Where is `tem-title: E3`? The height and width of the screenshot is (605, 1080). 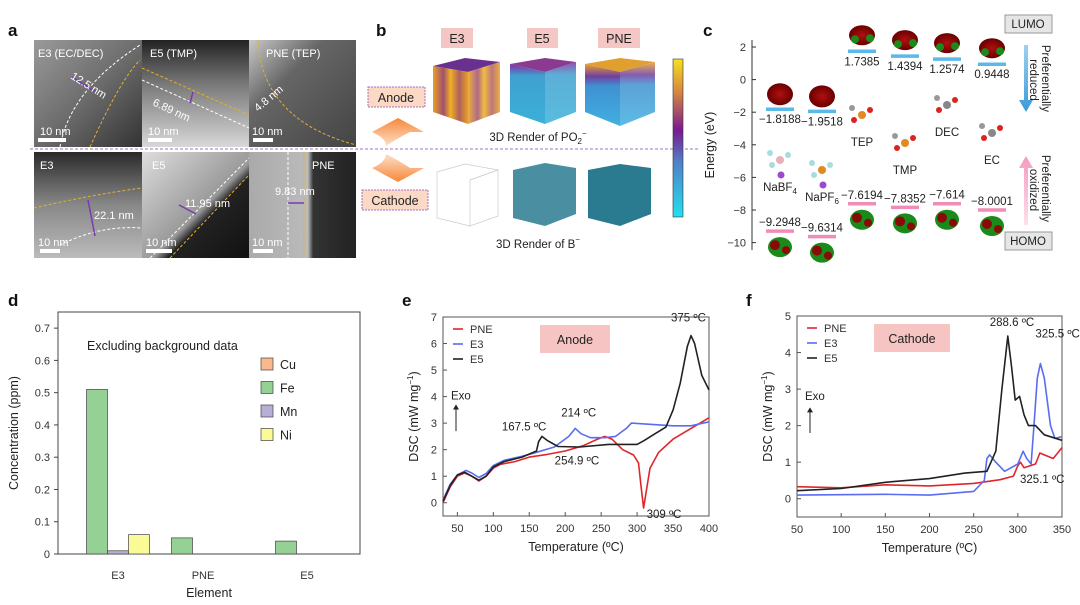
tem-title: E3 is located at coordinates (46, 166).